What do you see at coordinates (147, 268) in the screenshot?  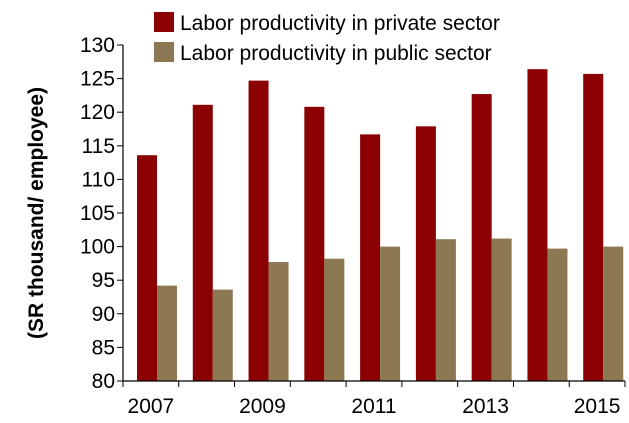 I see `bar-private-2007` at bounding box center [147, 268].